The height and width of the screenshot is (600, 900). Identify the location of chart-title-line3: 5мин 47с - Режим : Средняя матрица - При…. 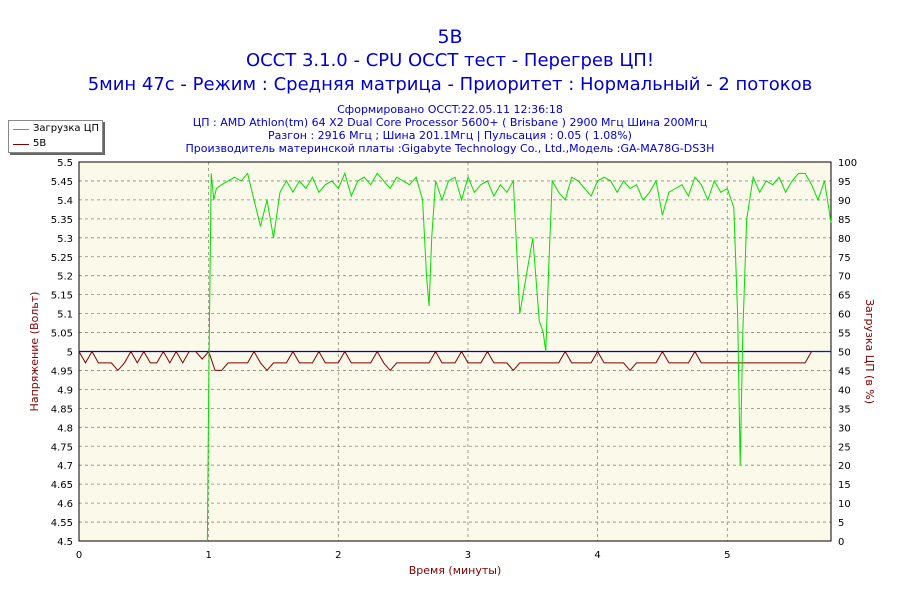
(450, 84).